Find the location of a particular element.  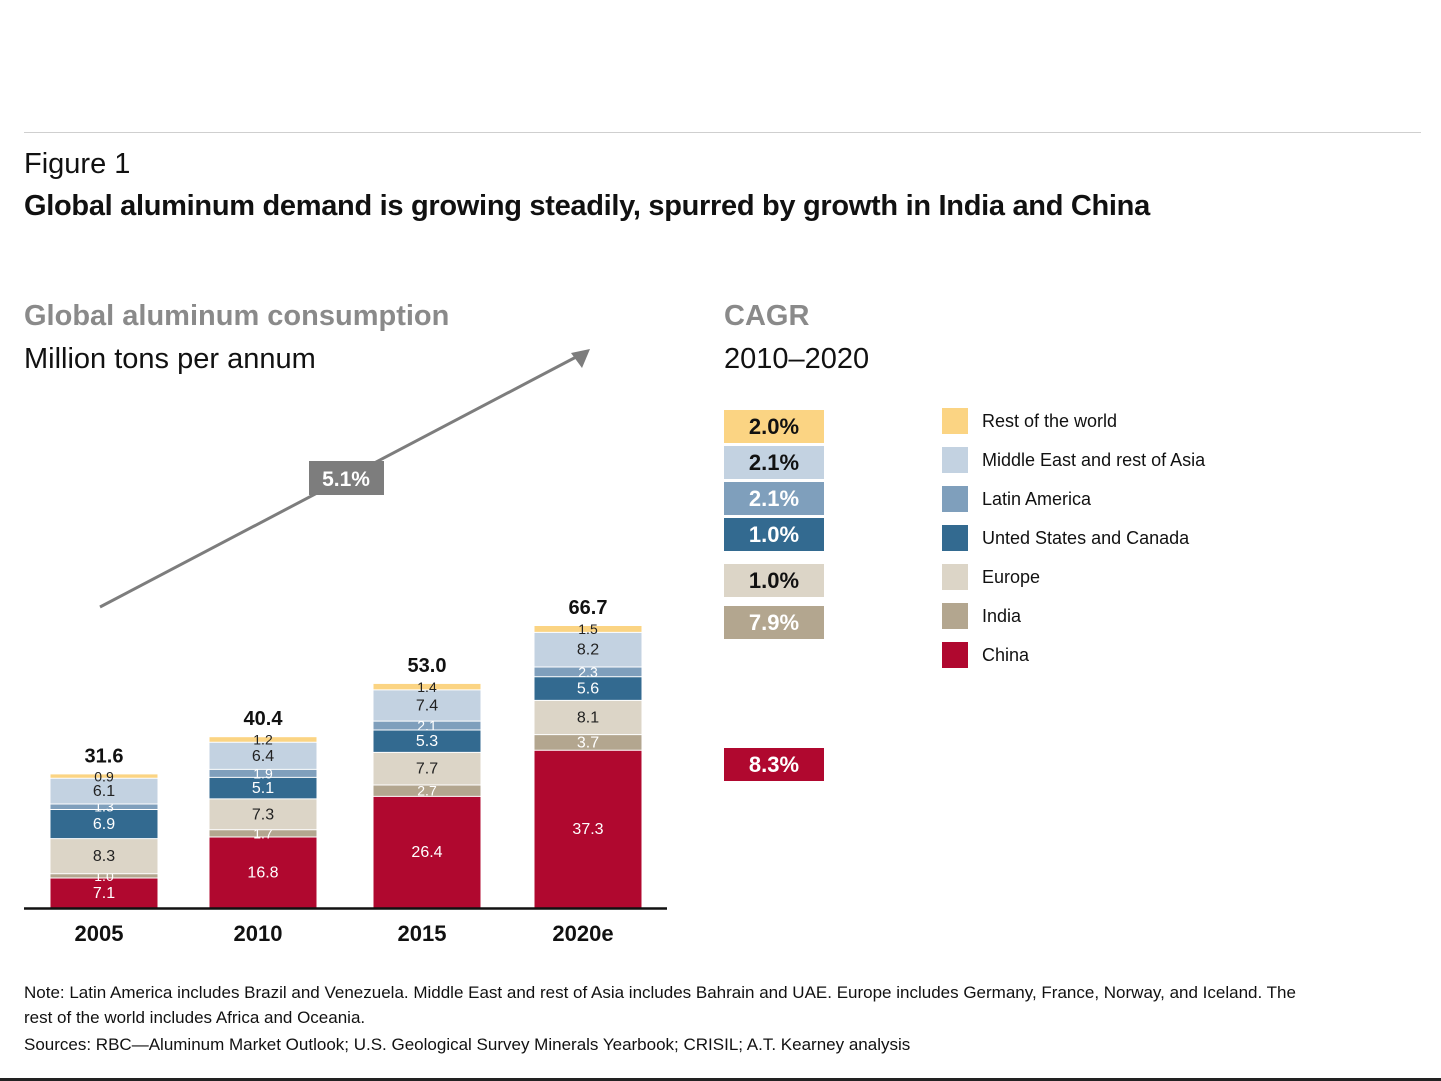

bar-total-label: 53.0 is located at coordinates (427, 666).